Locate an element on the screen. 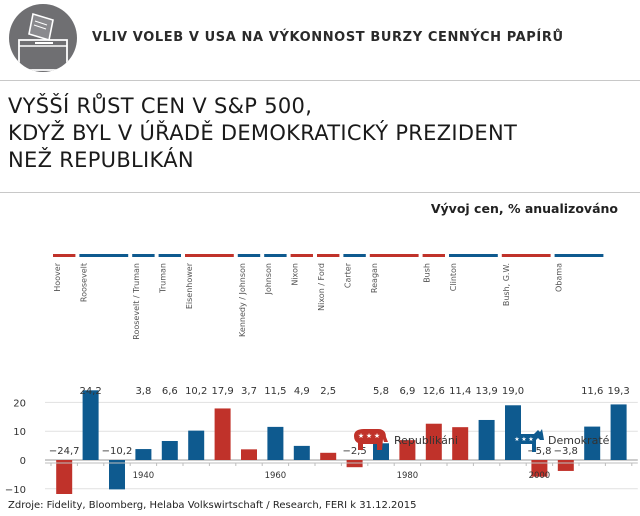 The image size is (640, 516). x-axis: 1940 1960 1980 2000 is located at coordinates (341, 471).